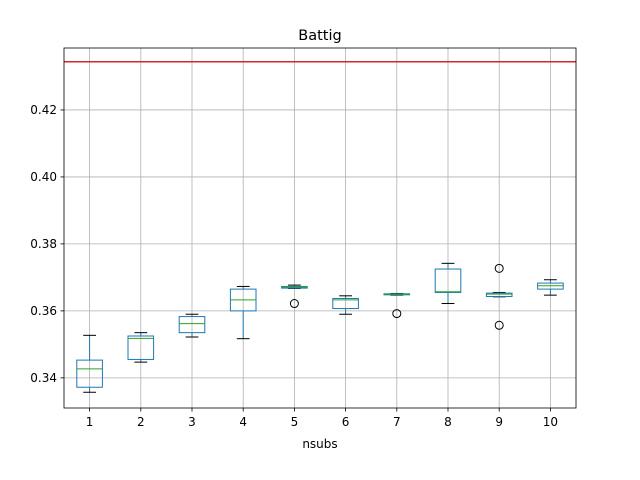 The image size is (640, 480). I want to click on x-tick-label: 3, so click(192, 422).